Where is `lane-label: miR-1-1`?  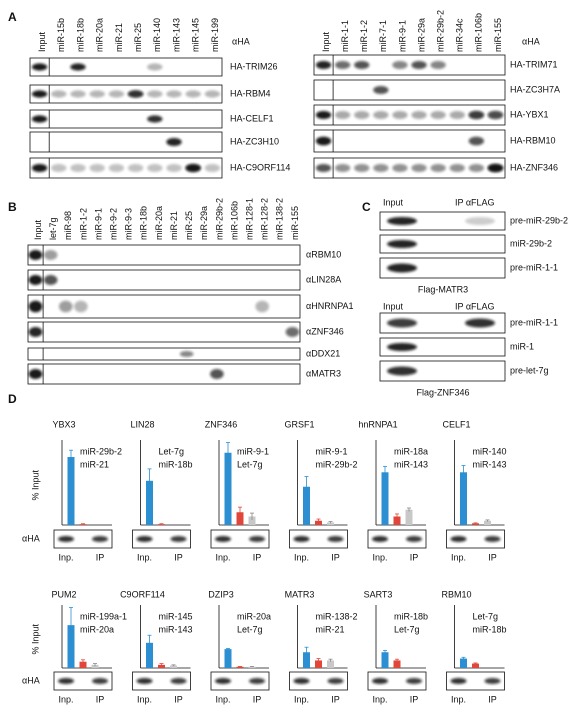
lane-label: miR-1-1 is located at coordinates (345, 36).